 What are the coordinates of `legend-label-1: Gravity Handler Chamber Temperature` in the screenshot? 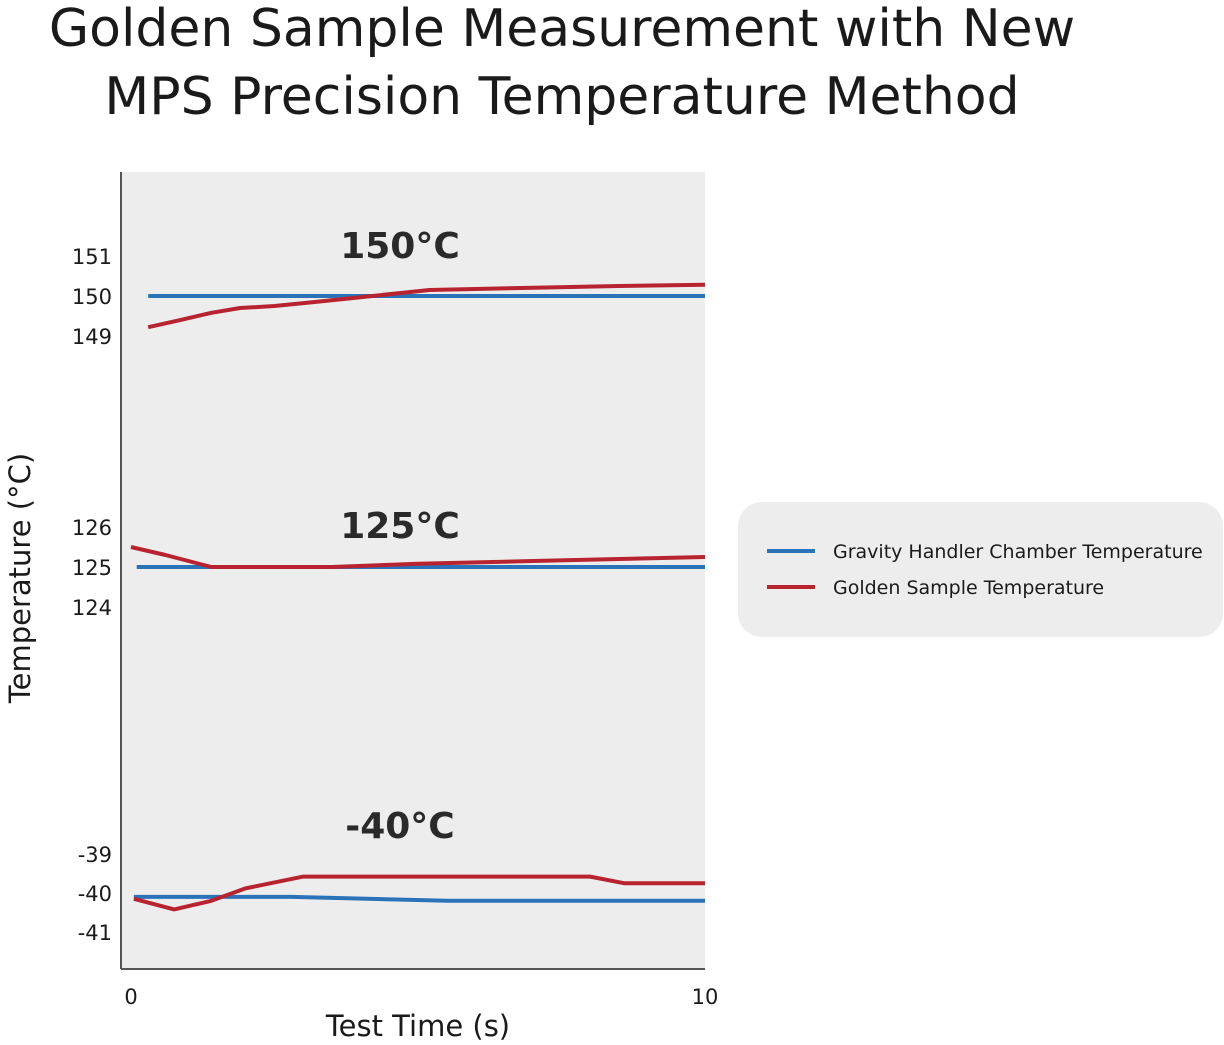 It's located at (1018, 552).